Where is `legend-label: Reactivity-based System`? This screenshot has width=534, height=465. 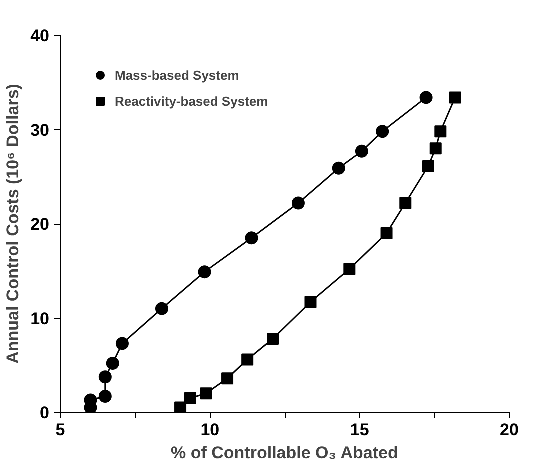 legend-label: Reactivity-based System is located at coordinates (191, 101).